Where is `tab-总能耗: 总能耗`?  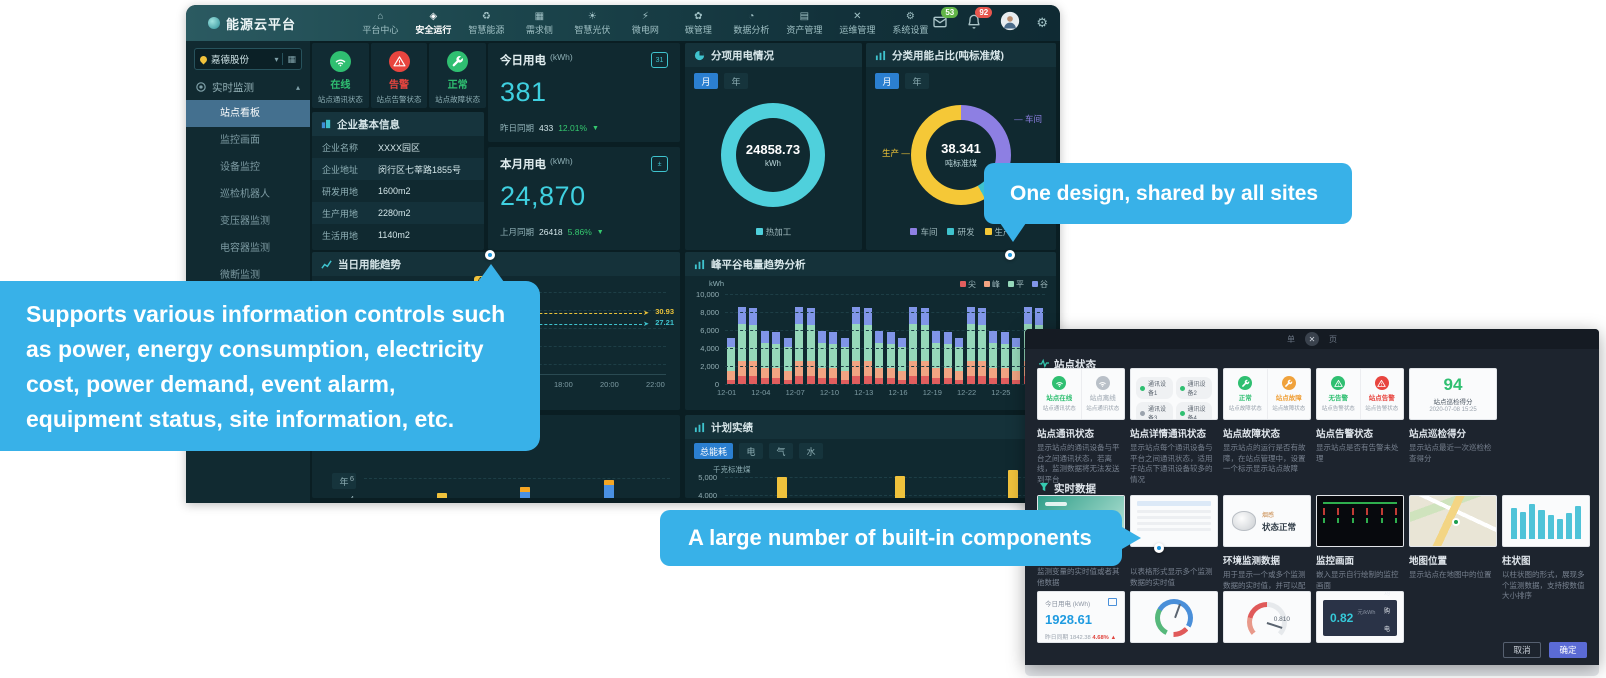
tab-总能耗: 总能耗 is located at coordinates (714, 451).